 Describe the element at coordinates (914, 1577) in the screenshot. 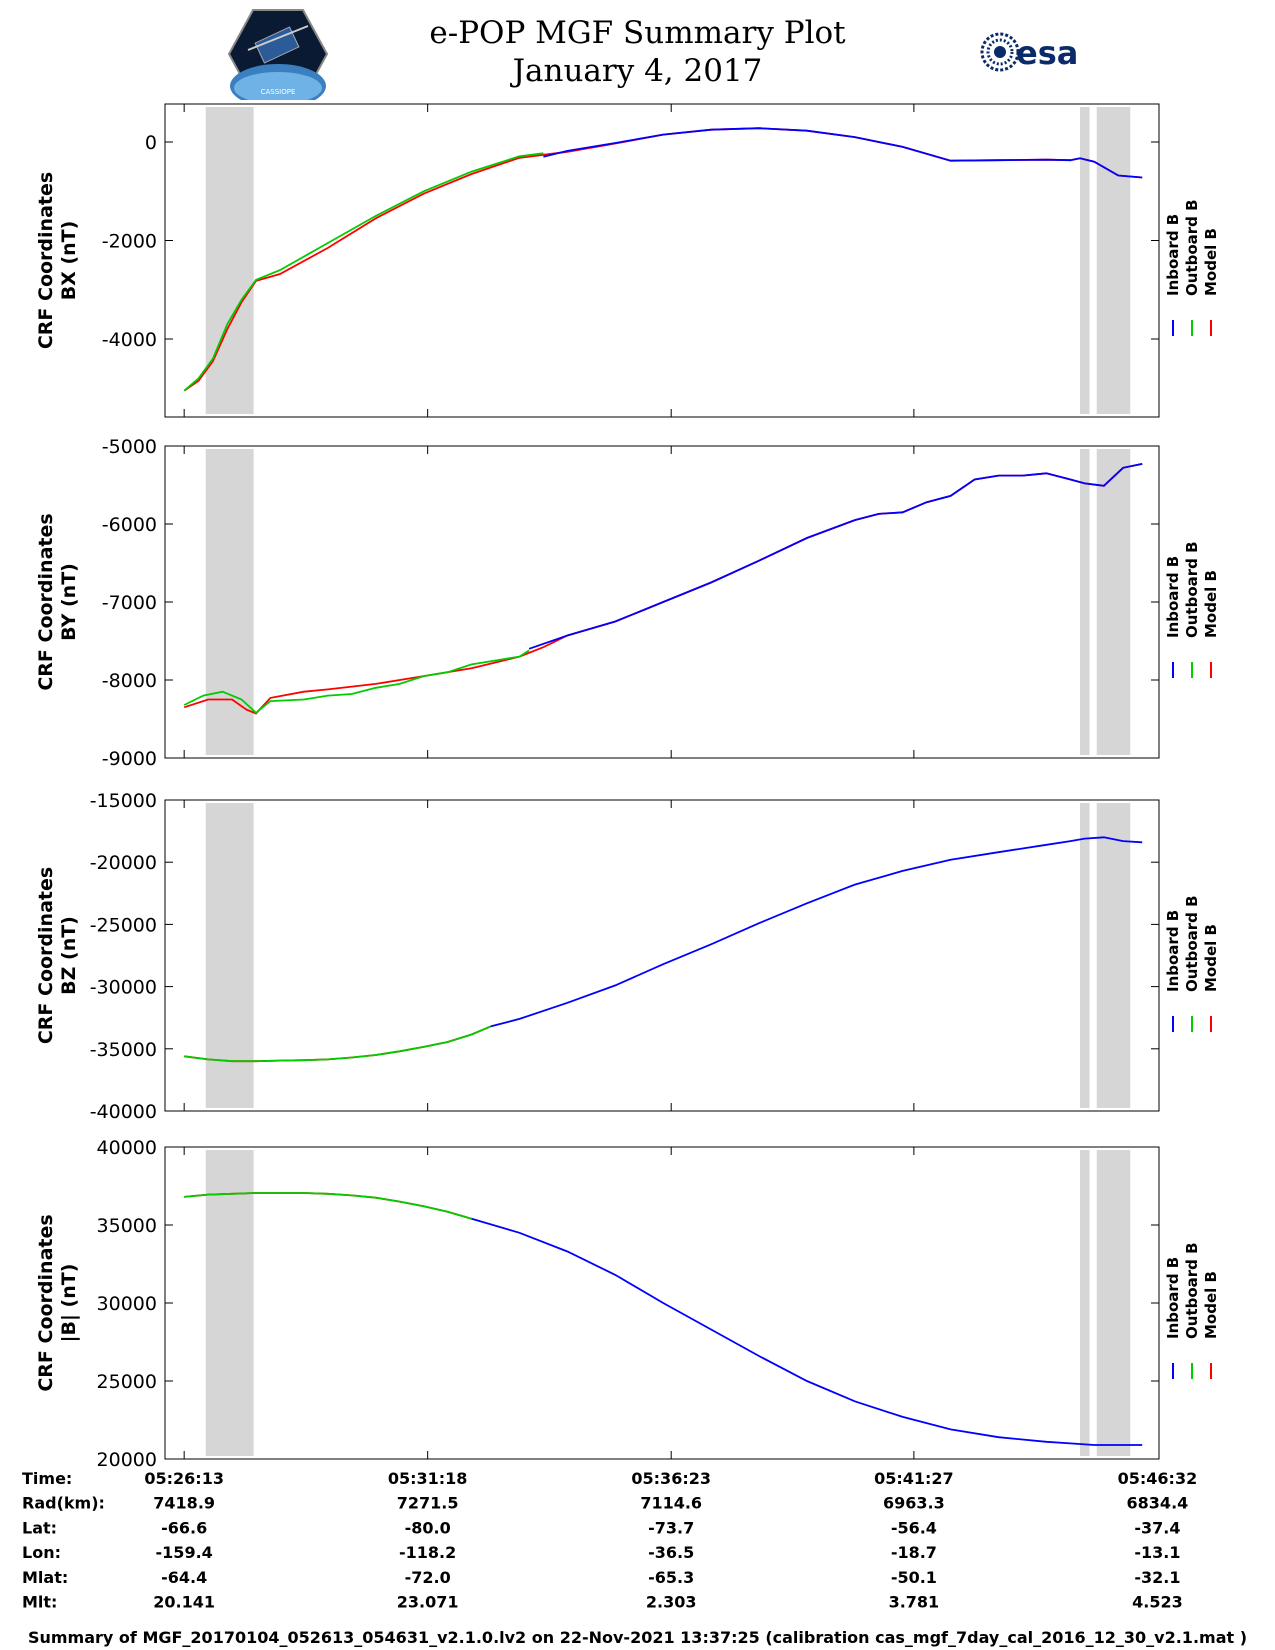

I see `table-cell: -50.1` at that location.